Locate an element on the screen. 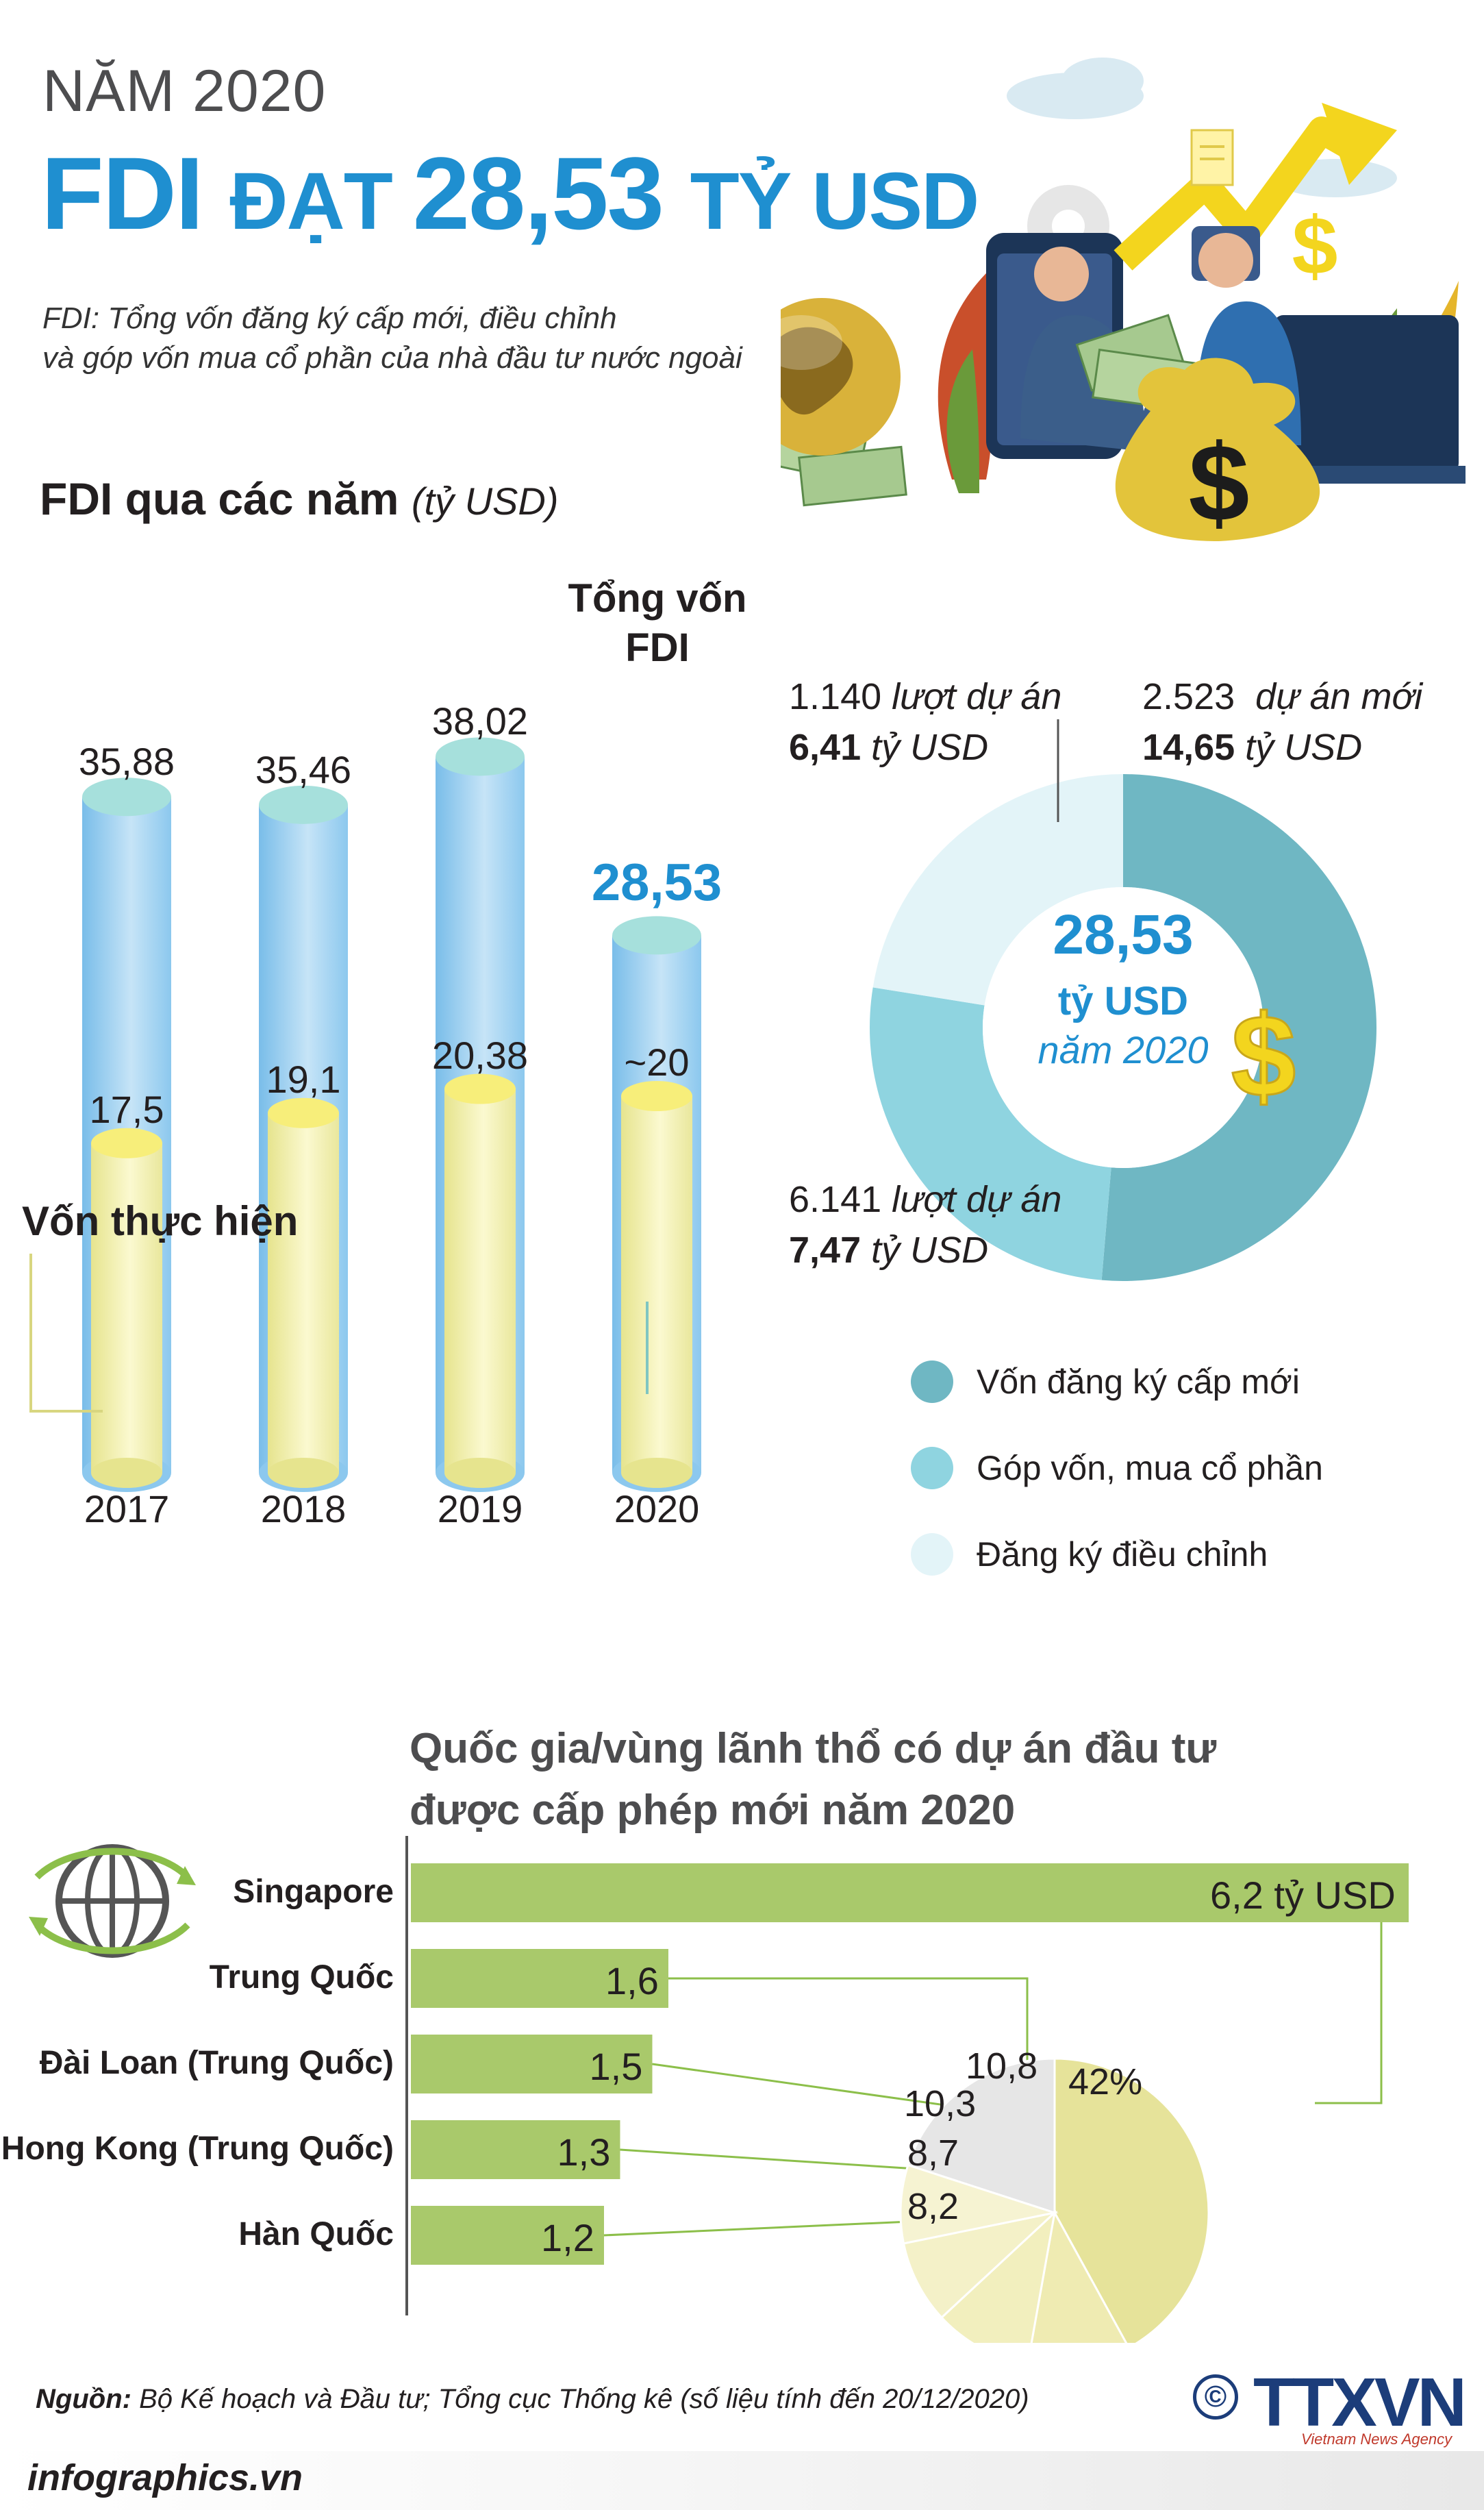  legend-item-new: Vốn đăng ký cấp mới is located at coordinates (1105, 1381).